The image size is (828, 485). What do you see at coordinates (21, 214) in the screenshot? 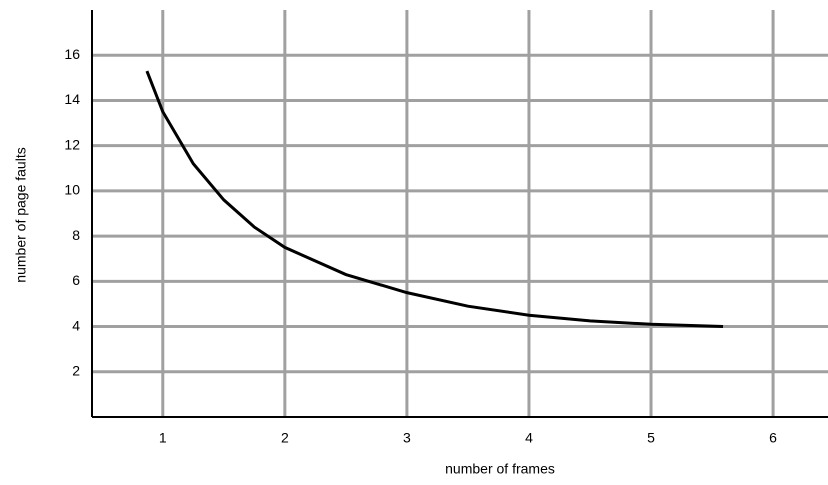
I see `y-axis-label: number of page faults` at bounding box center [21, 214].